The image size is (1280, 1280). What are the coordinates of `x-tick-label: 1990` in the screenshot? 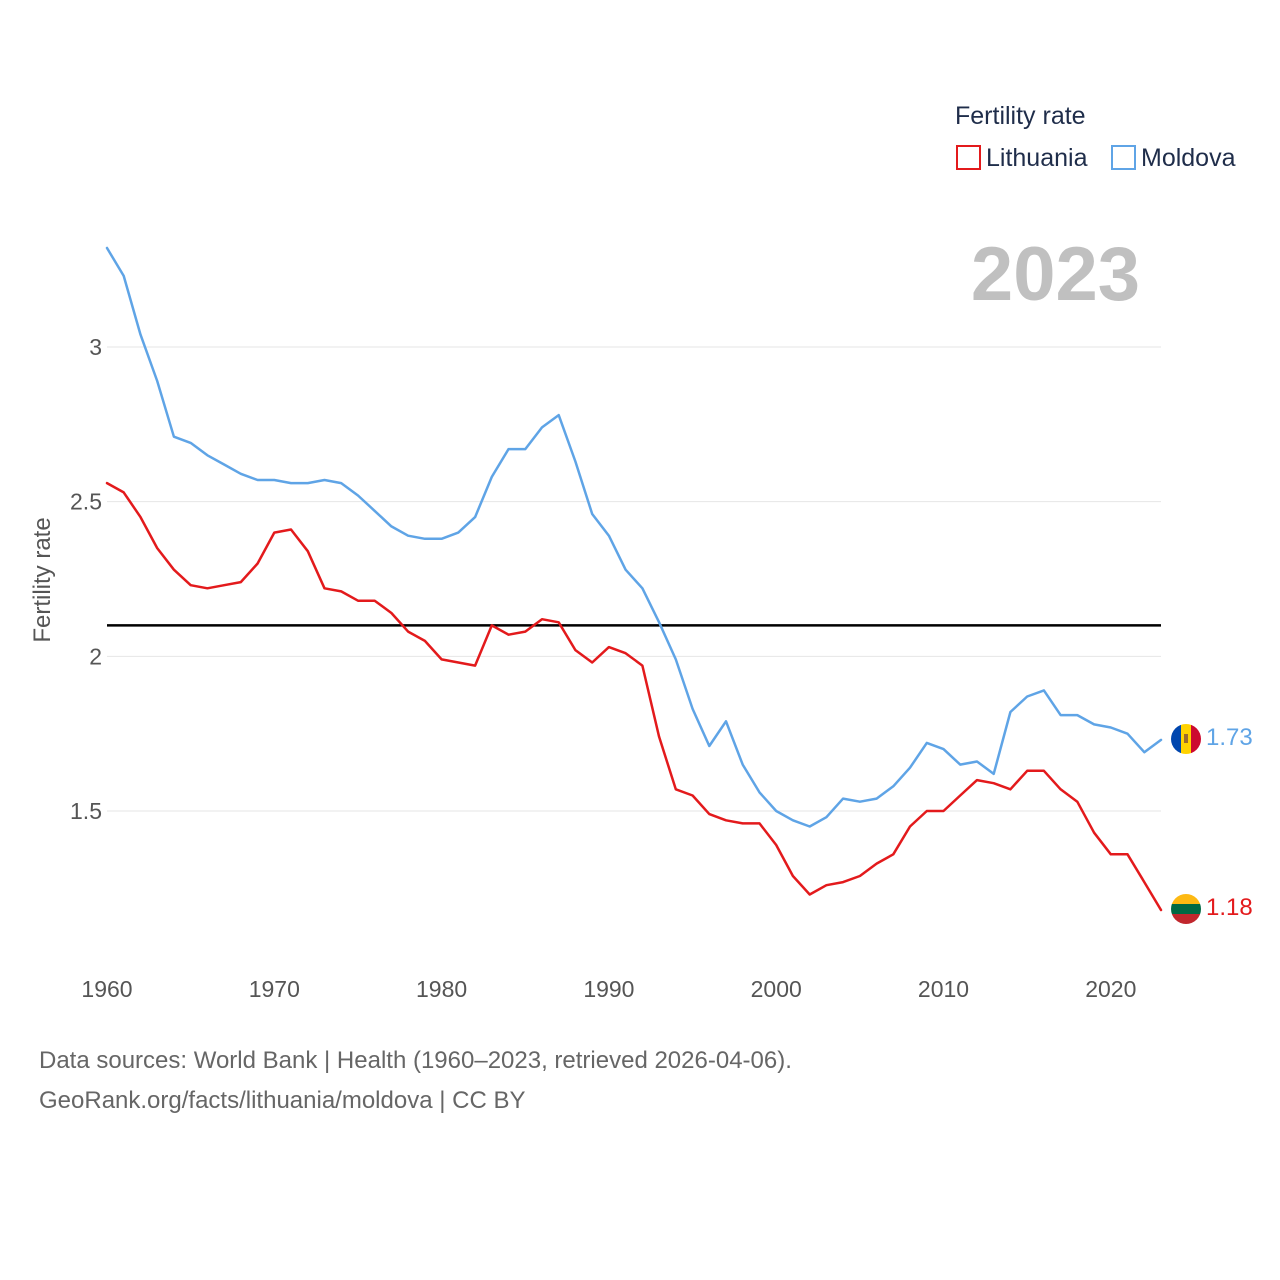 It's located at (608, 989).